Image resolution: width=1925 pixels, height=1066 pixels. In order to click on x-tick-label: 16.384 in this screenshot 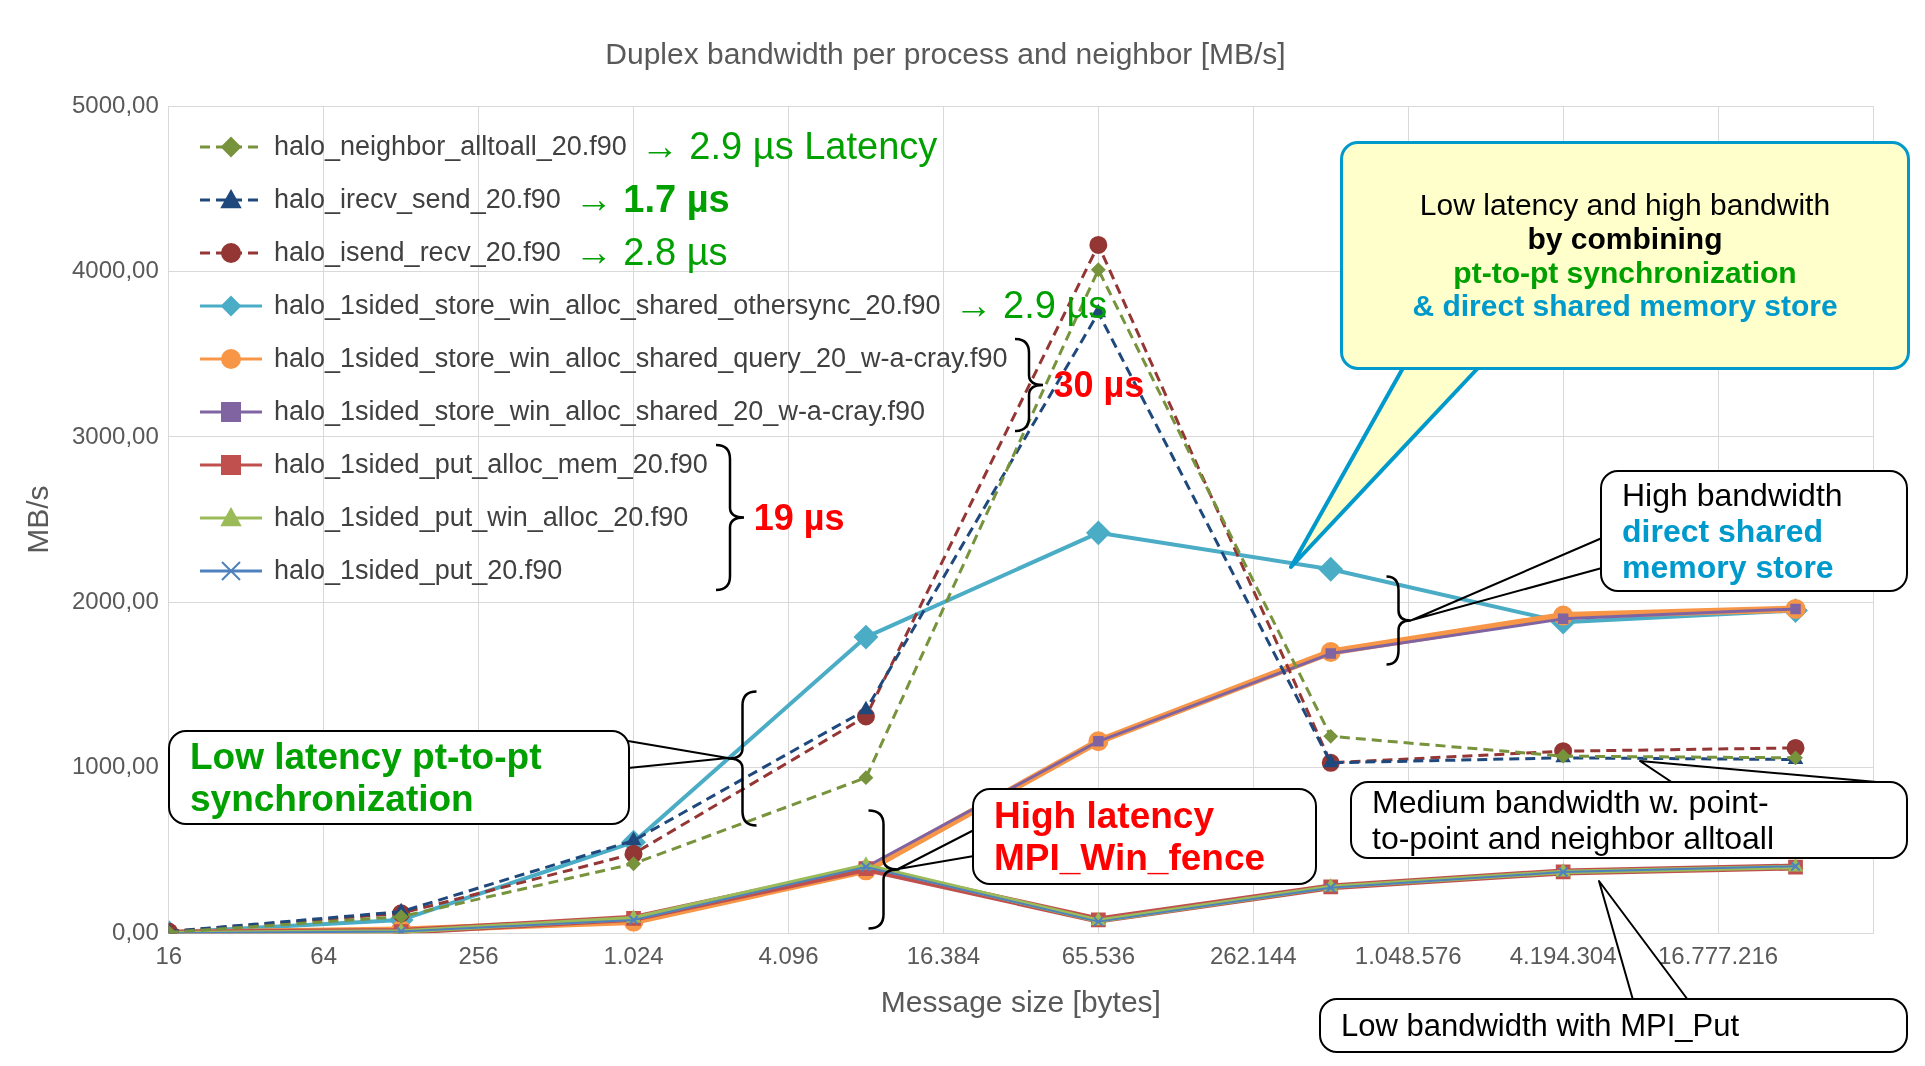, I will do `click(943, 956)`.